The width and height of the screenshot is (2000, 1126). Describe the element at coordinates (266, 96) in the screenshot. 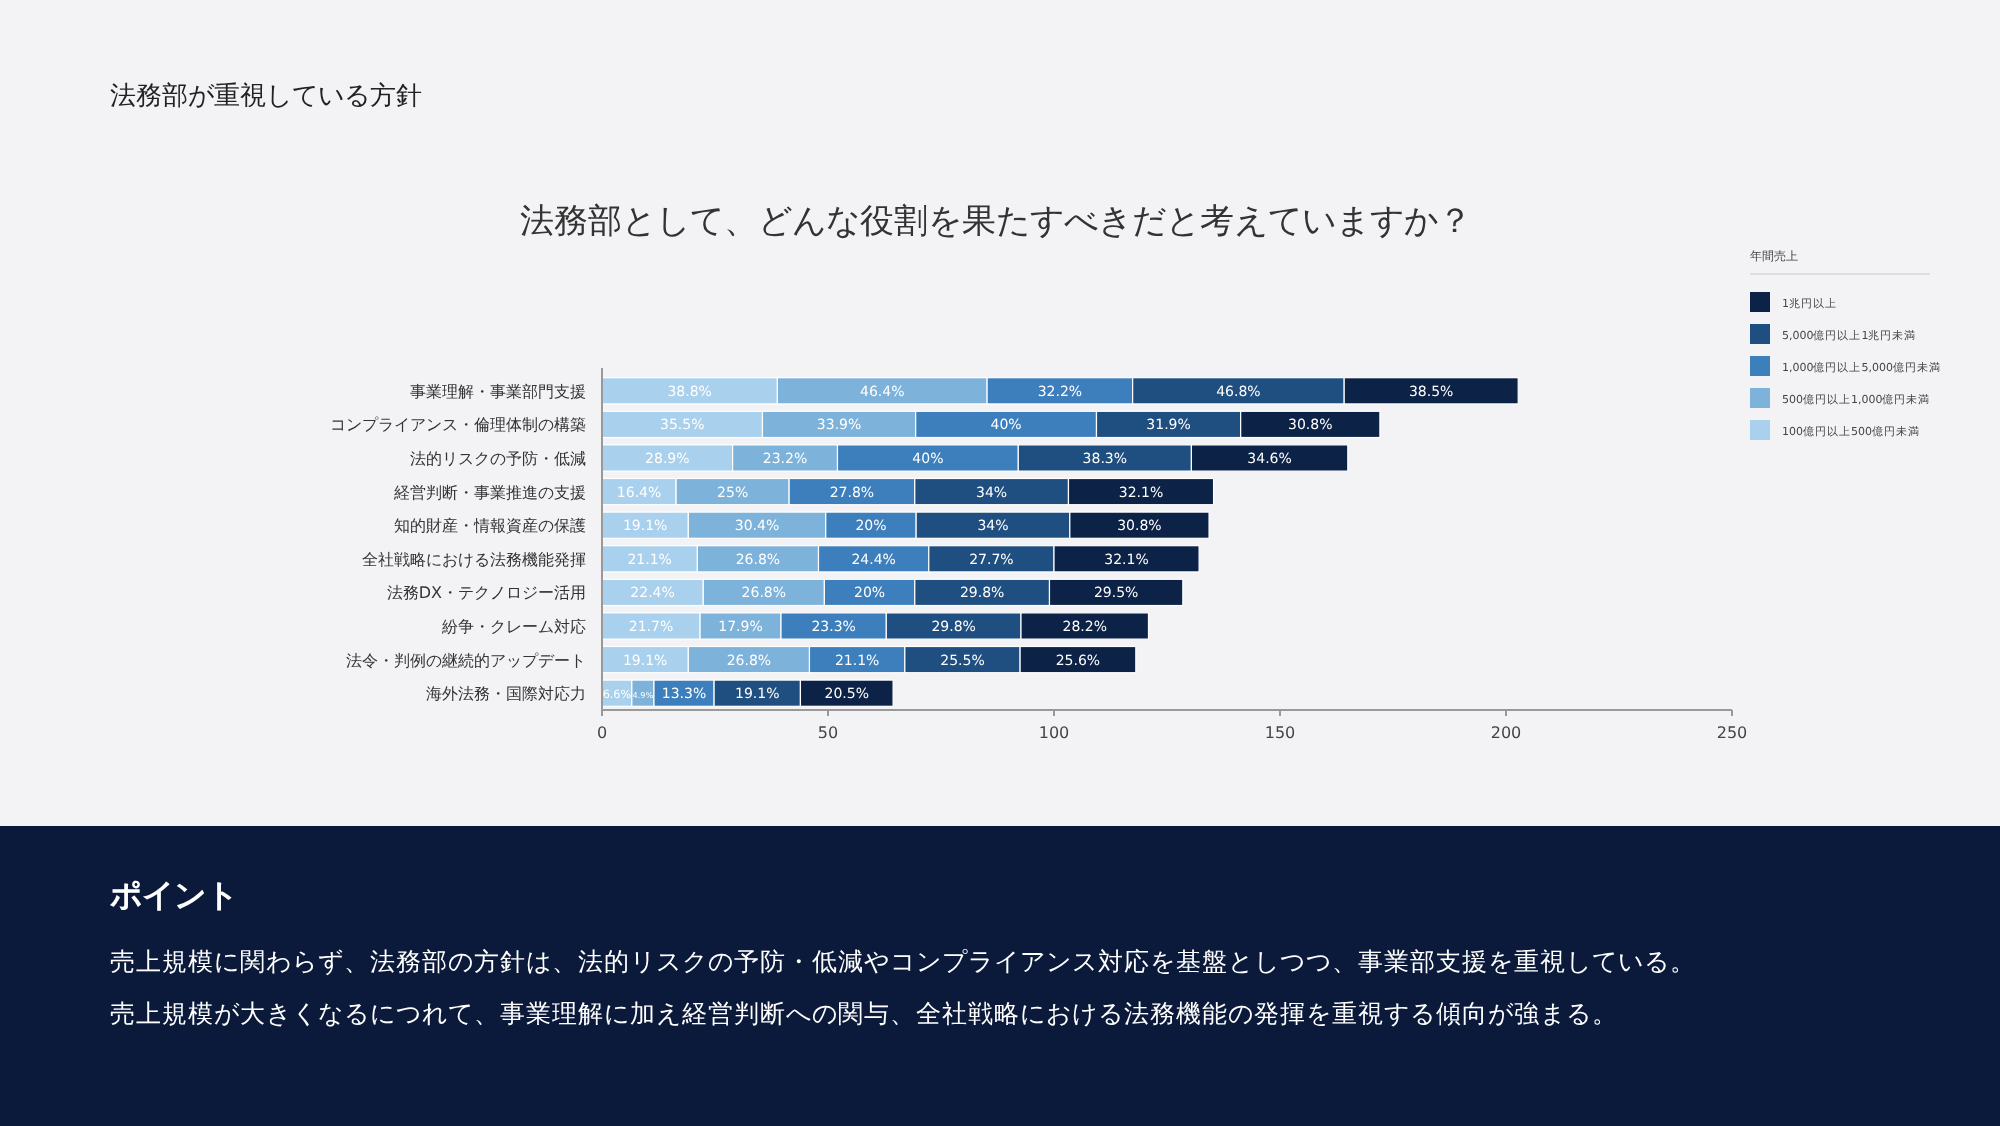

I see `text: 法務部が重視している方針` at that location.